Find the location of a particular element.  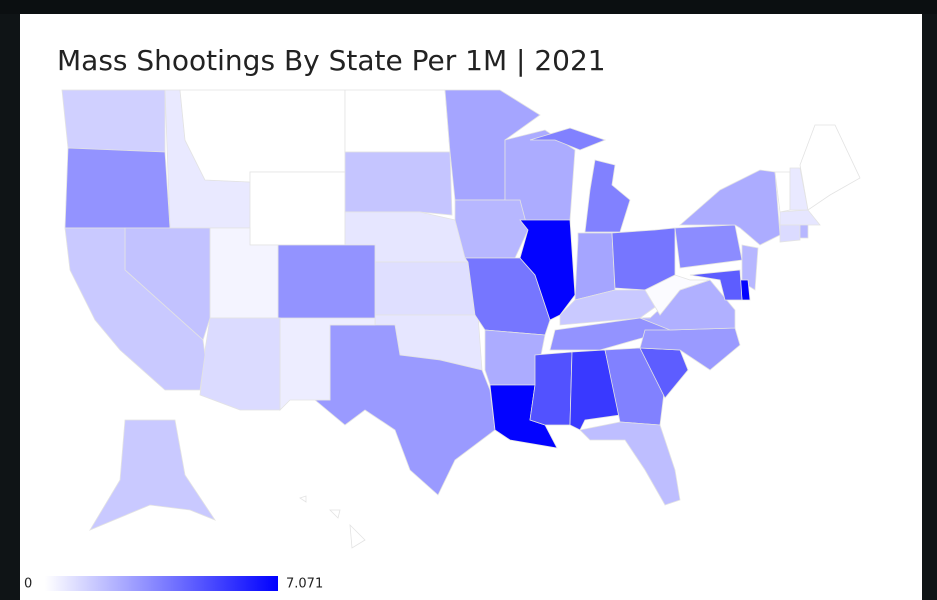

legend-gradient is located at coordinates (161, 583).